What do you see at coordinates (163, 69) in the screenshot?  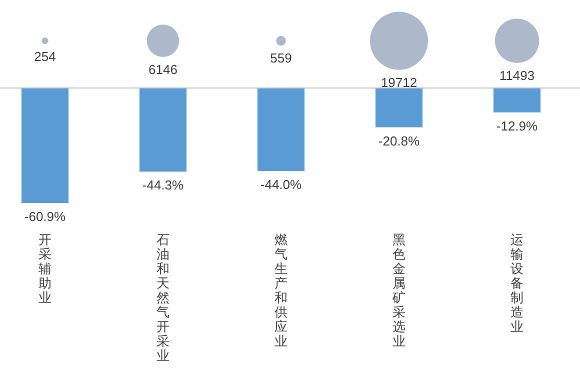 I see `data-label: 6146` at bounding box center [163, 69].